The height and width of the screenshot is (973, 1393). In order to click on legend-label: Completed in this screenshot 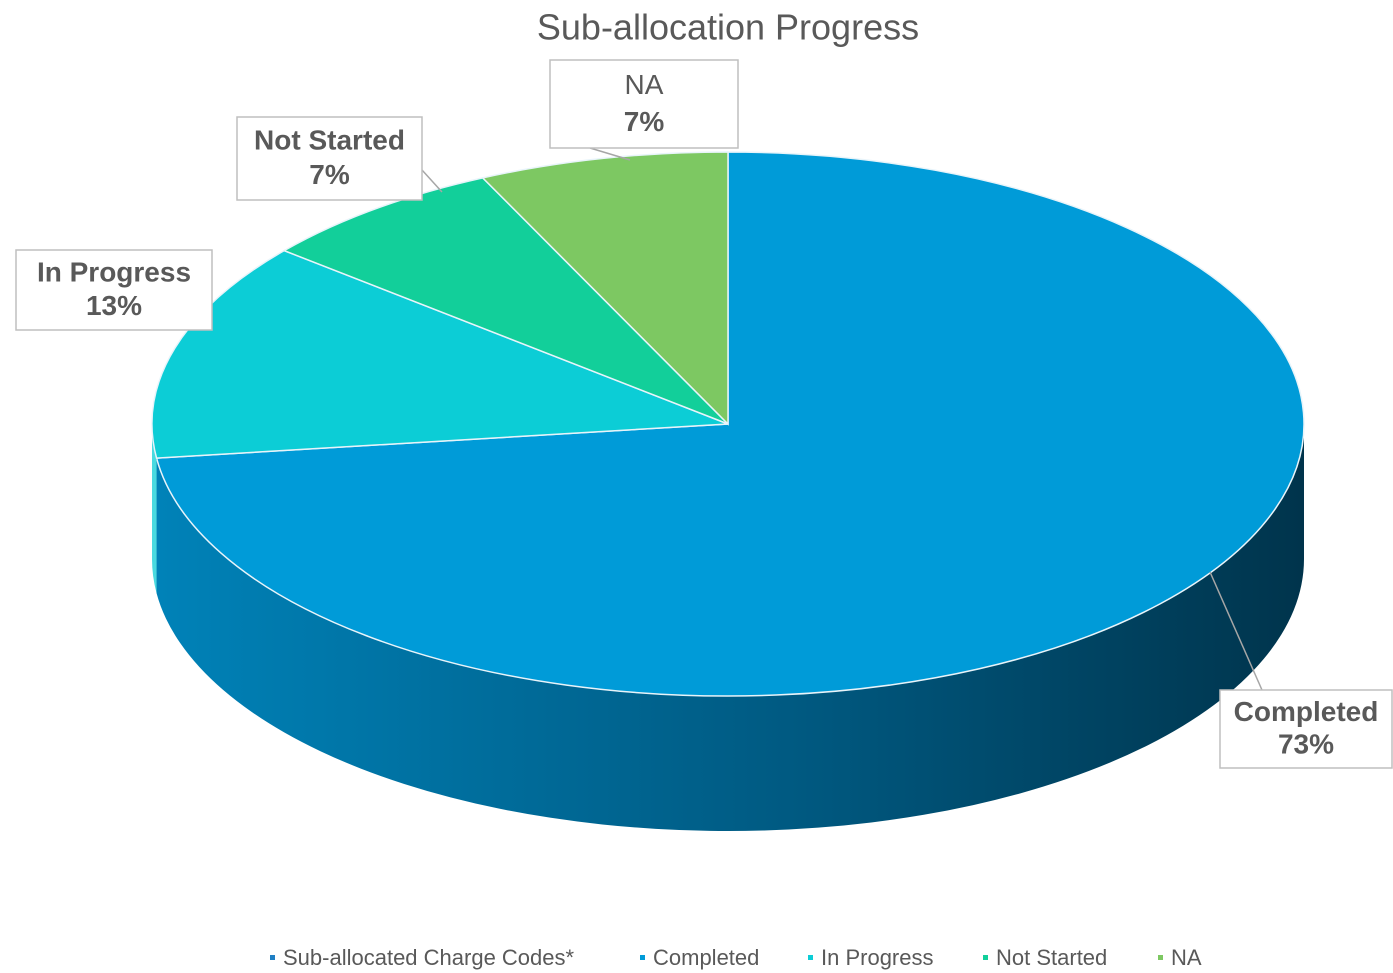, I will do `click(706, 957)`.